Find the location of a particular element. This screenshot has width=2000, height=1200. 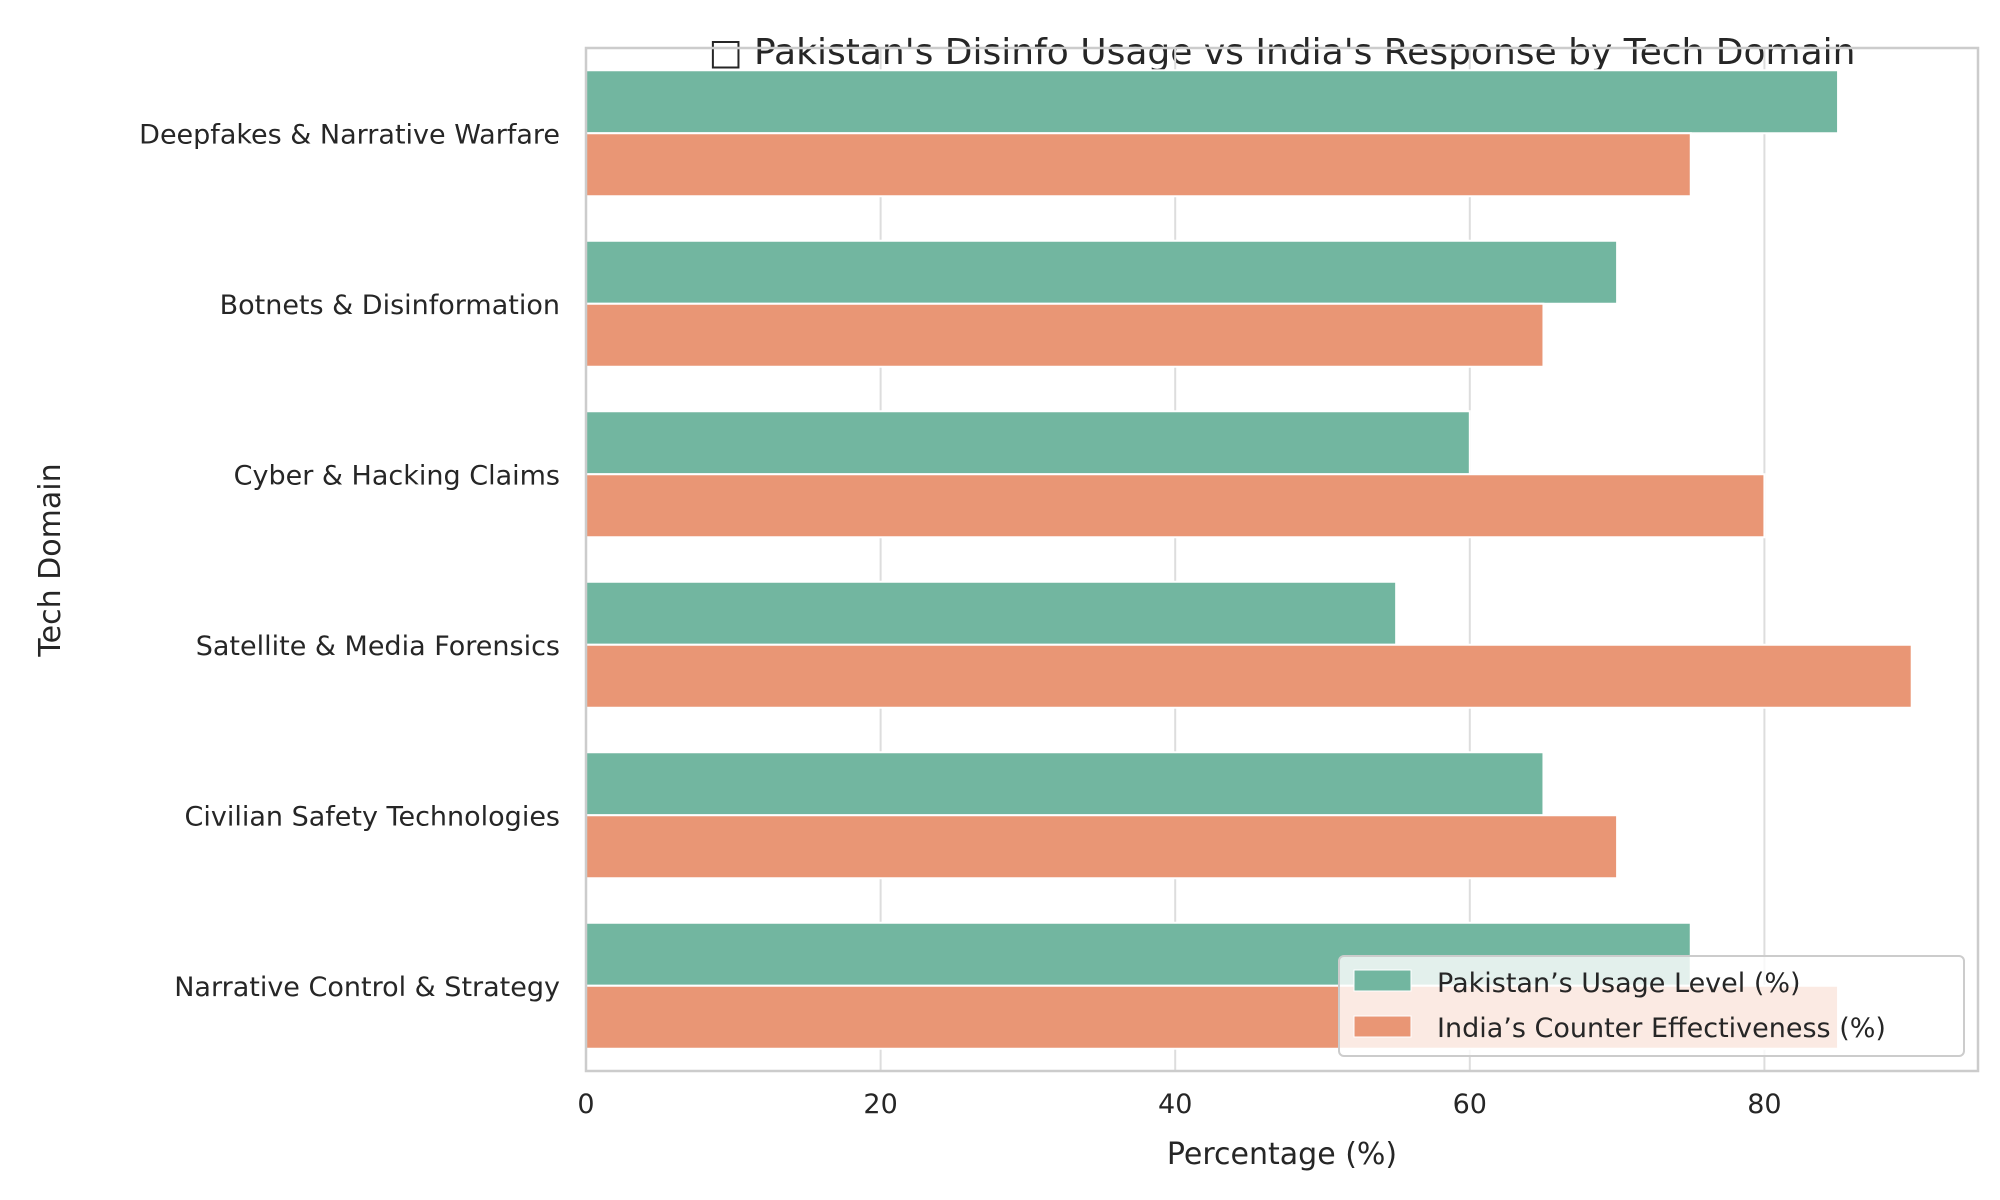

x-tick-label: 0 is located at coordinates (585, 1104).